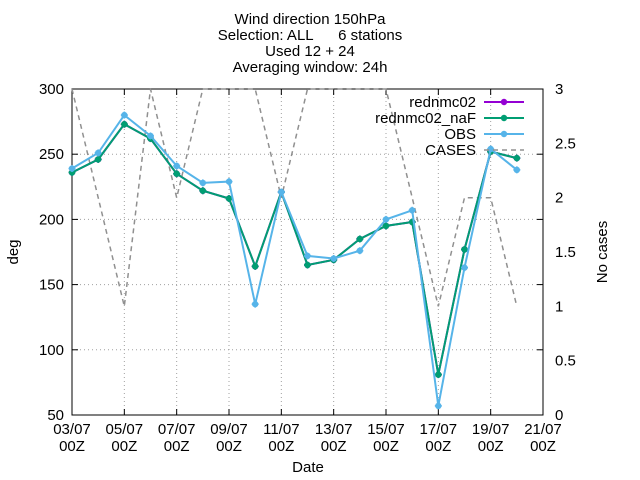 The width and height of the screenshot is (640, 480). What do you see at coordinates (177, 429) in the screenshot?
I see `x-tick-label: 07/07` at bounding box center [177, 429].